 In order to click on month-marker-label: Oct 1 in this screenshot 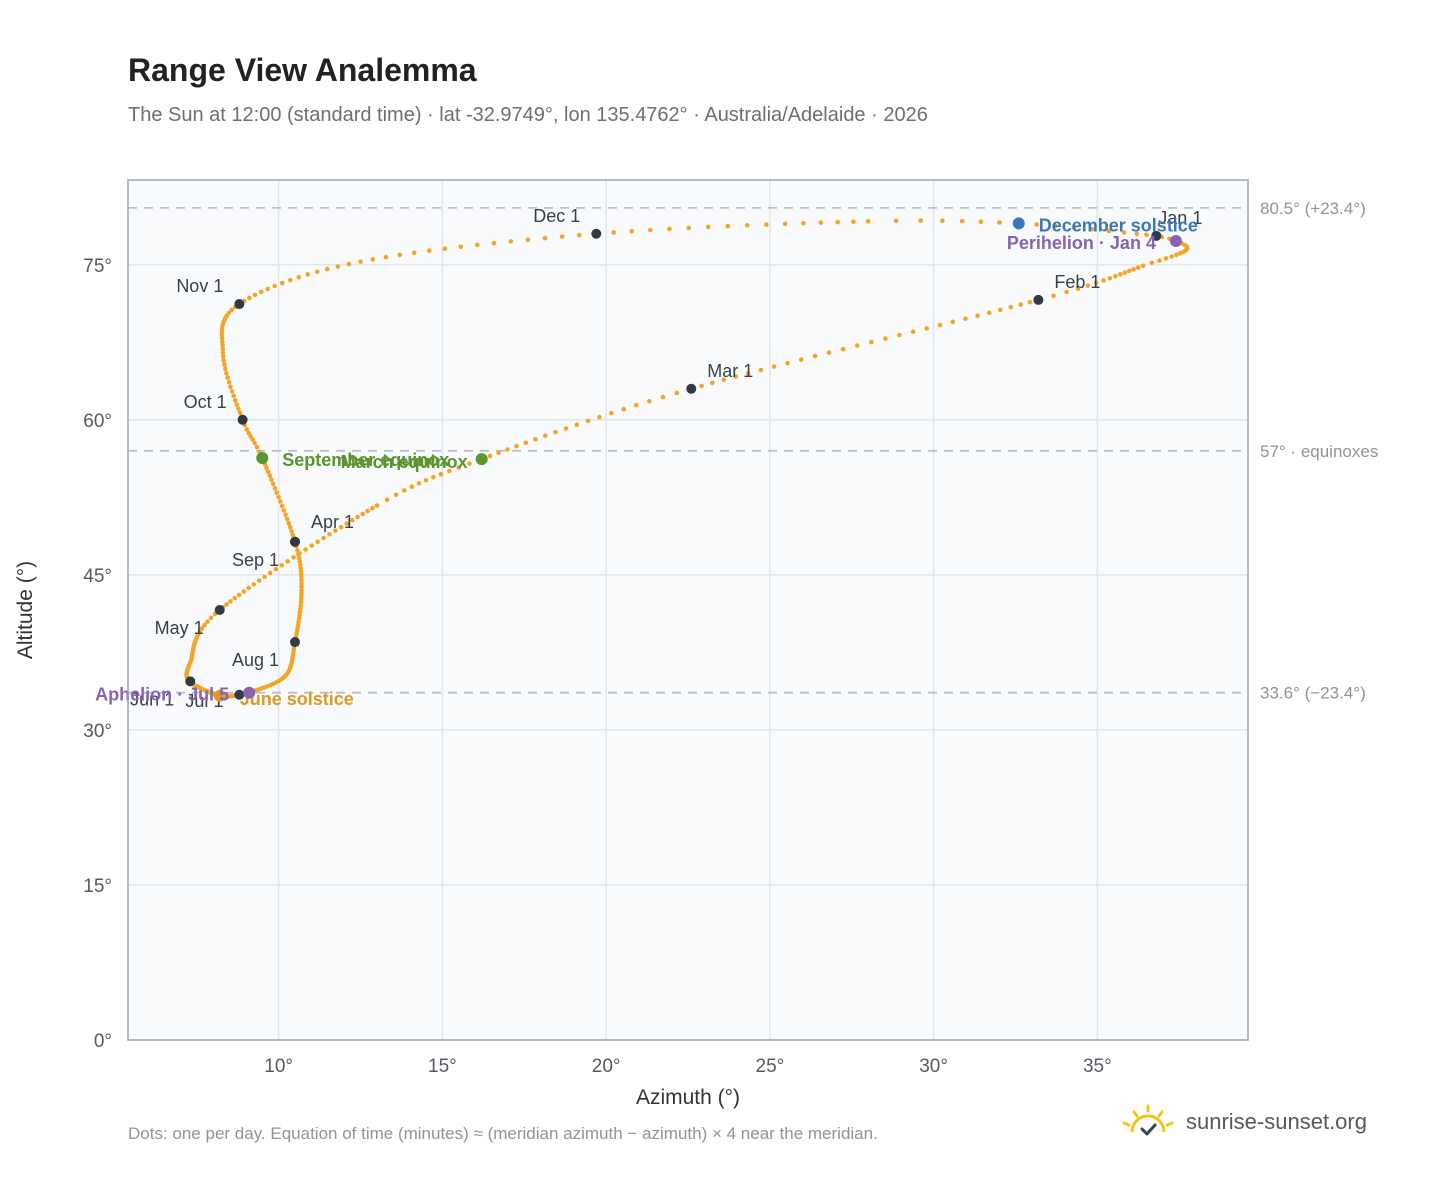, I will do `click(205, 402)`.